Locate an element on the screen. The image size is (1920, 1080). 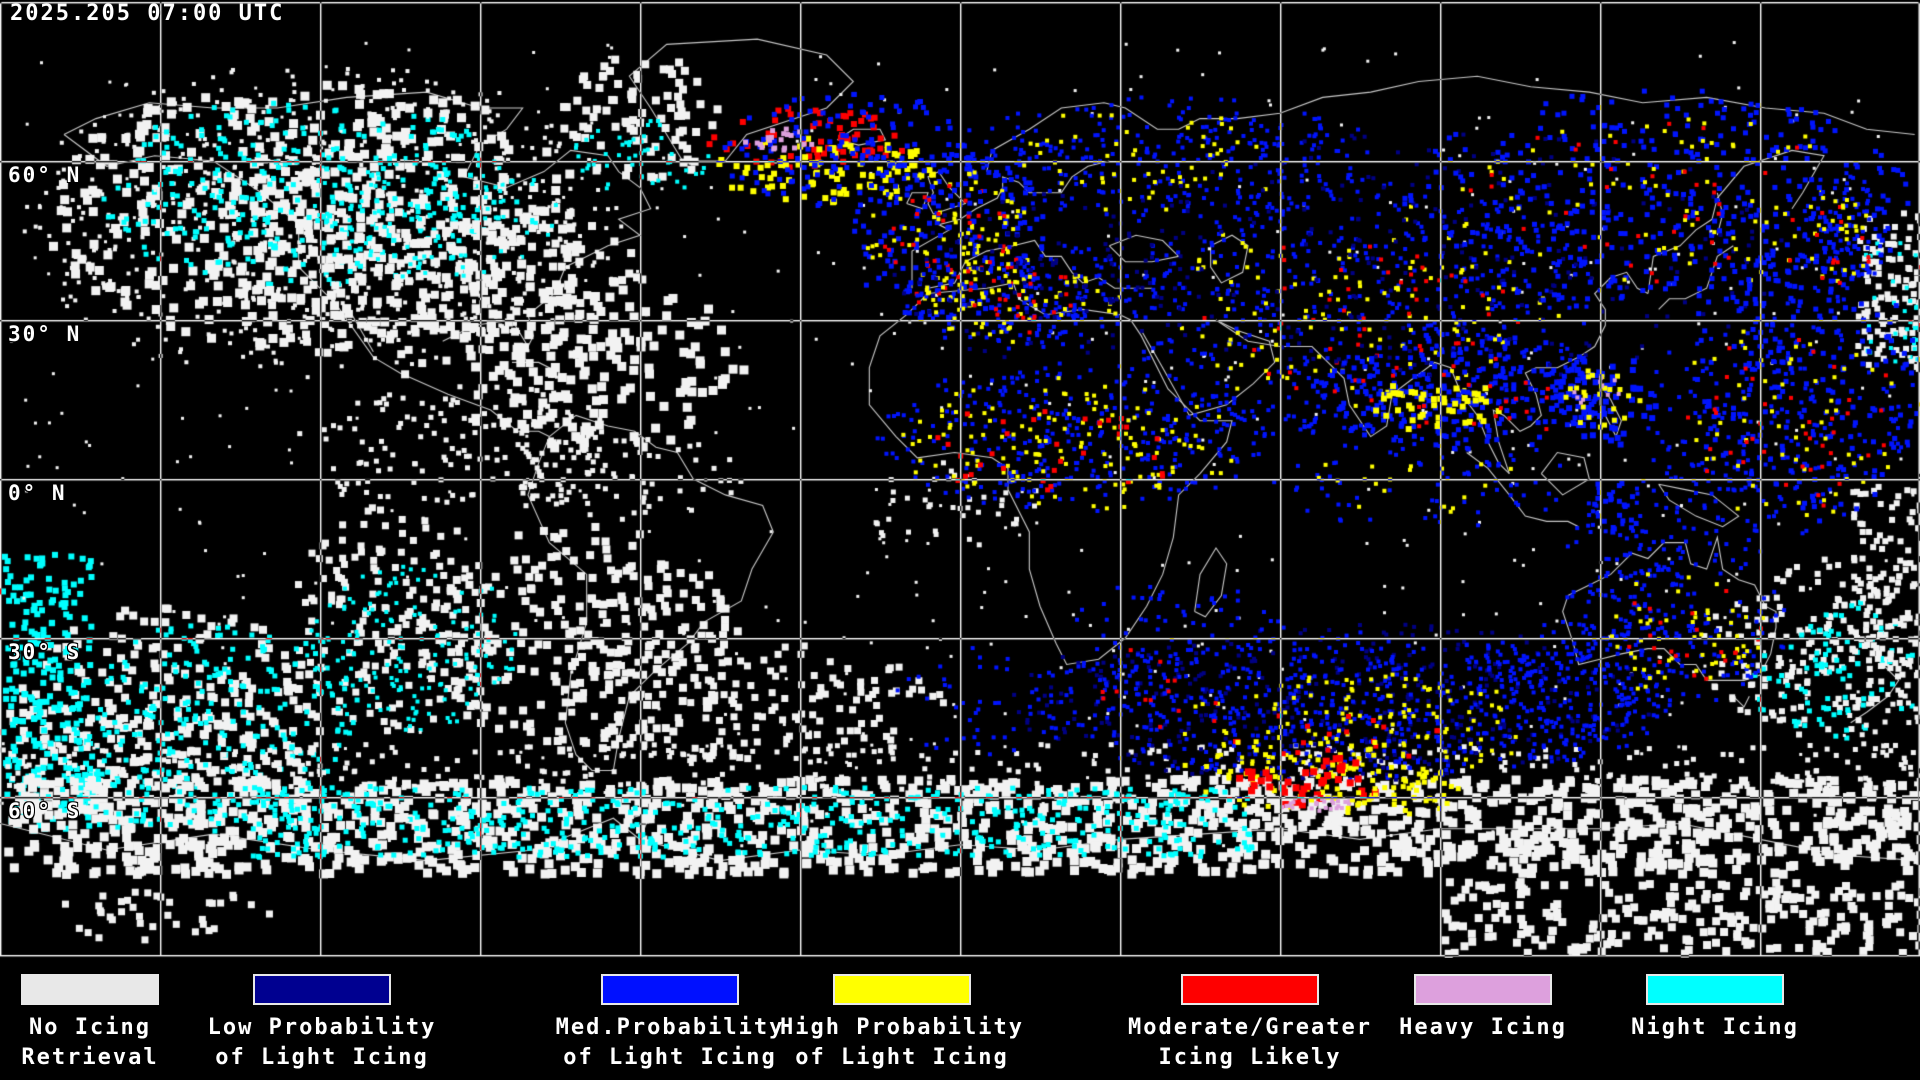
legend-swatch-low-probability-light-icing is located at coordinates (322, 989).